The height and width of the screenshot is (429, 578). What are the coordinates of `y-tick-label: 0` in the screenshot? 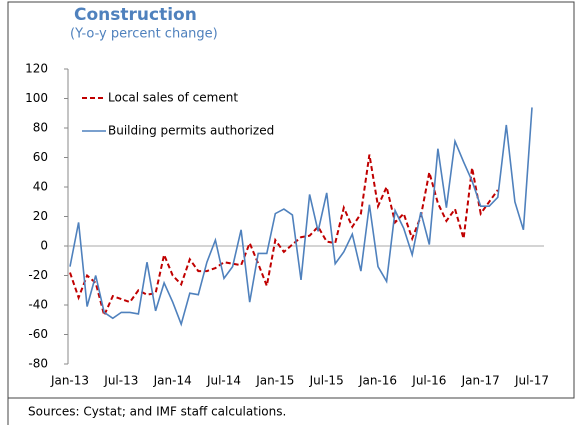 It's located at (44, 246).